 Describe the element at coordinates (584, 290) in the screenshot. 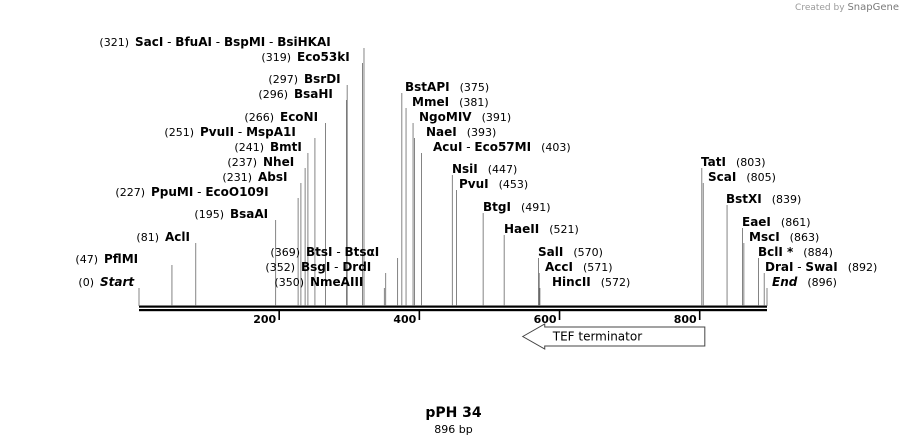

I see `site-hincii: HincII (572)` at that location.